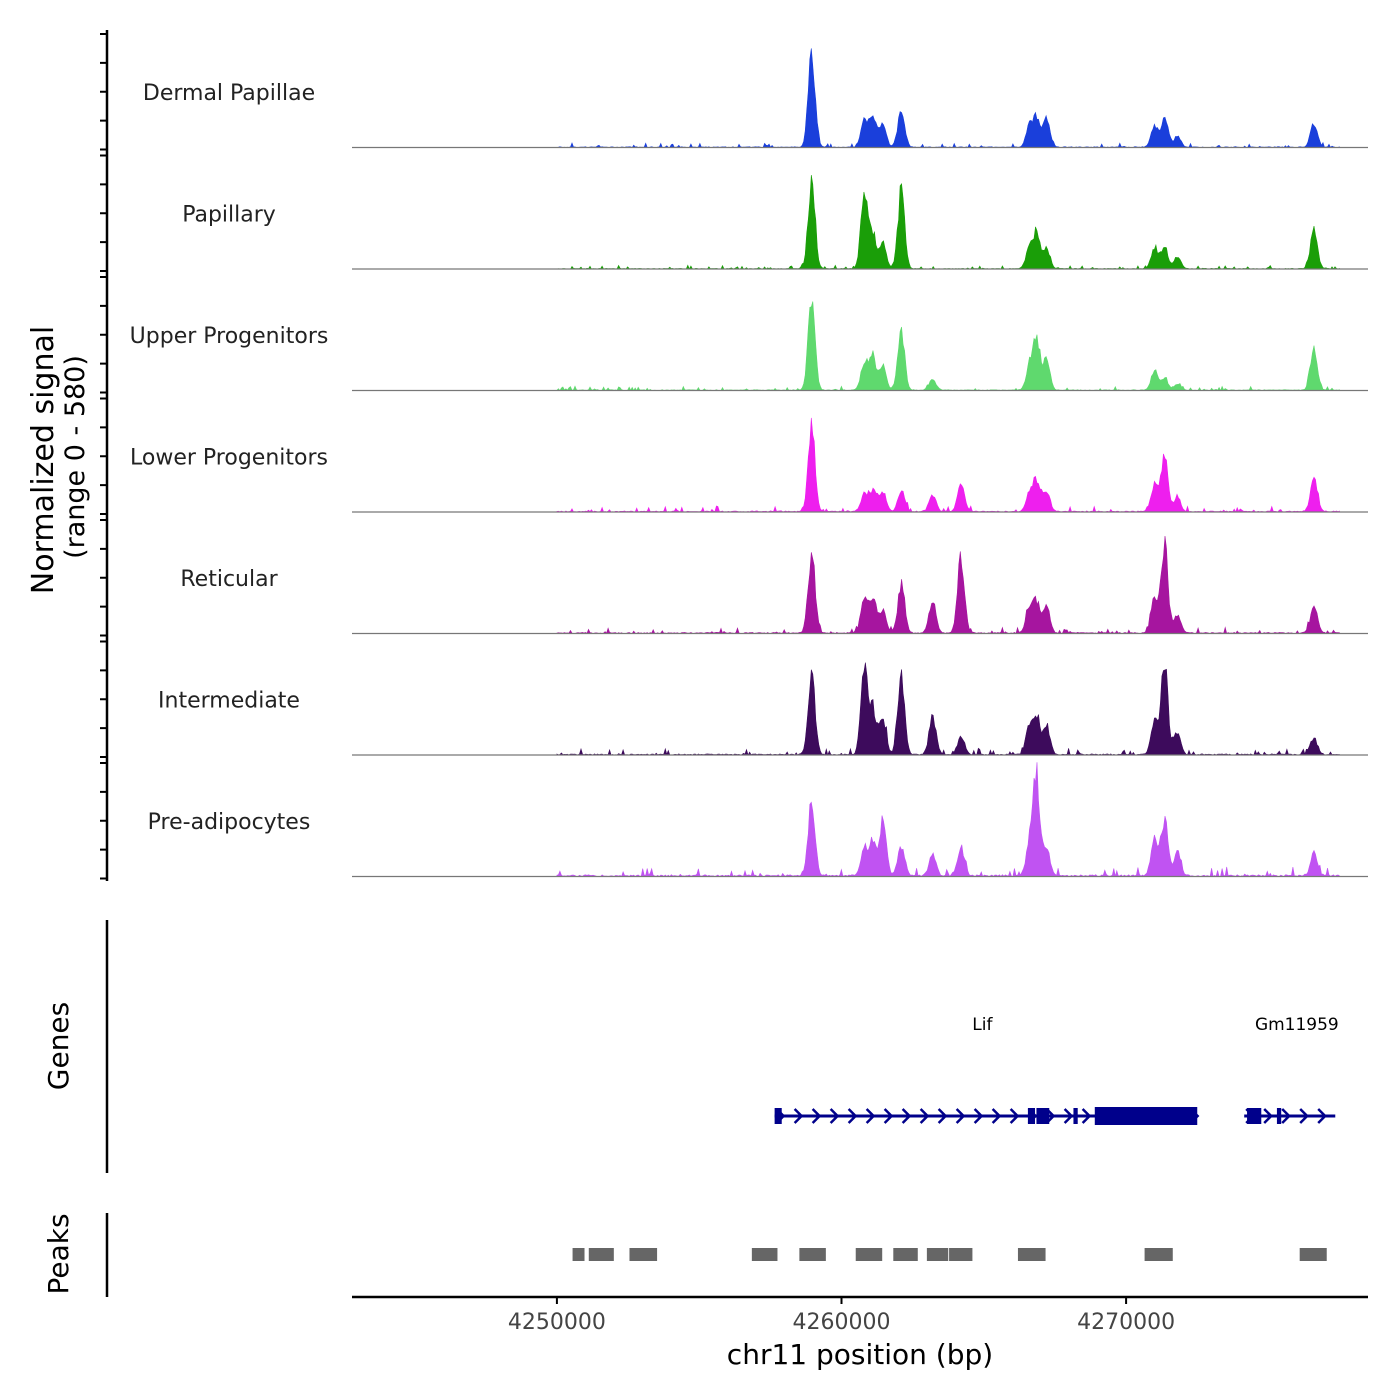 The height and width of the screenshot is (1400, 1400). What do you see at coordinates (229, 336) in the screenshot?
I see `track-label: Upper Progenitors` at bounding box center [229, 336].